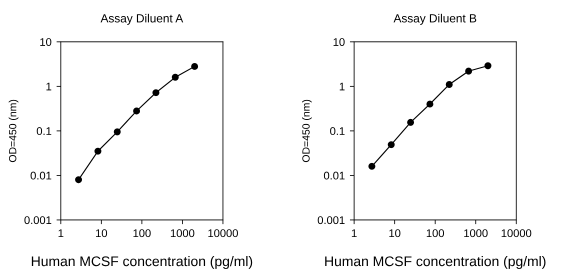  Describe the element at coordinates (435, 19) in the screenshot. I see `chart-title: Assay Diluent B` at that location.